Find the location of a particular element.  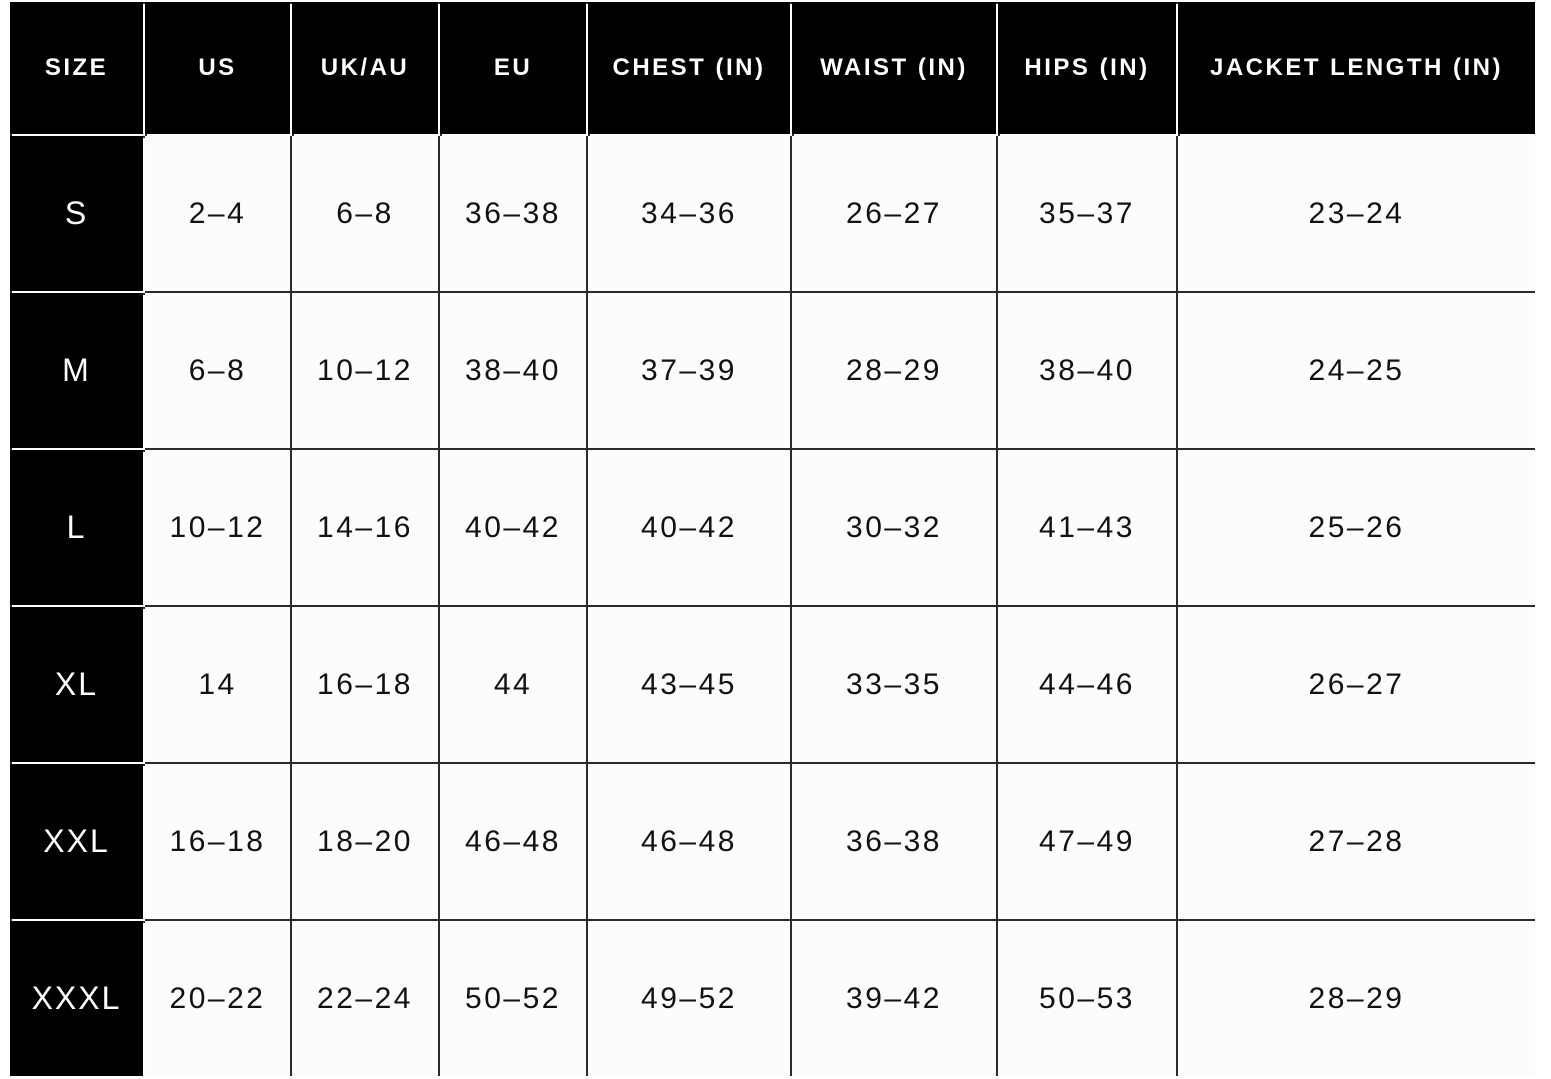

table-cell: 14–16 is located at coordinates (365, 527).